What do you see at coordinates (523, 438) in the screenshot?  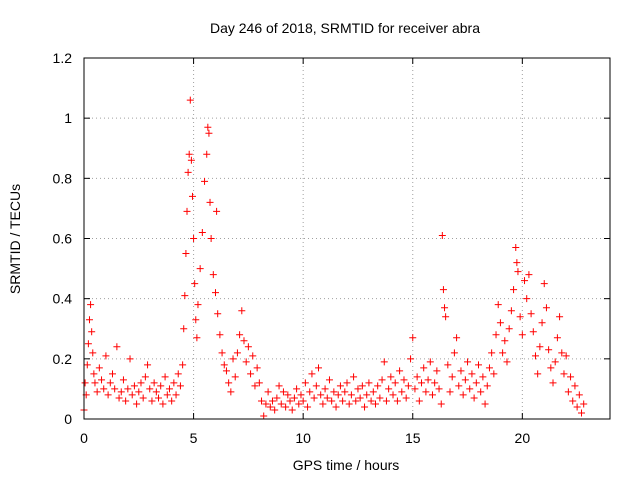 I see `x-tick-label: 20` at bounding box center [523, 438].